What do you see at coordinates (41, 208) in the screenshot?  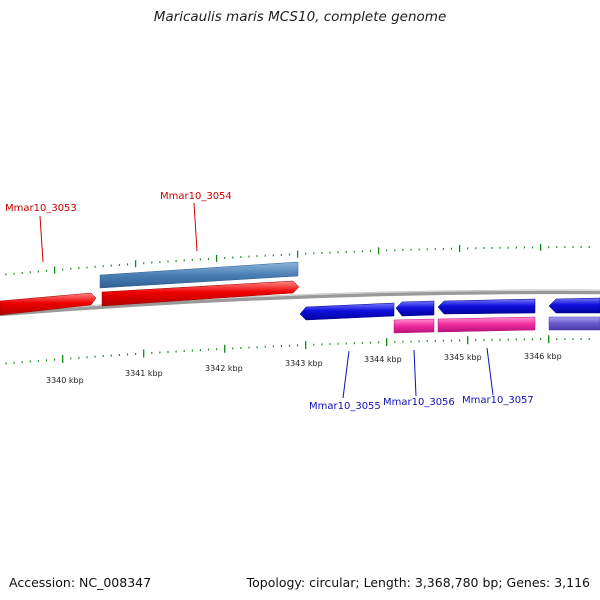 I see `gene-label-mmar10-3053: Mmar10_3053` at bounding box center [41, 208].